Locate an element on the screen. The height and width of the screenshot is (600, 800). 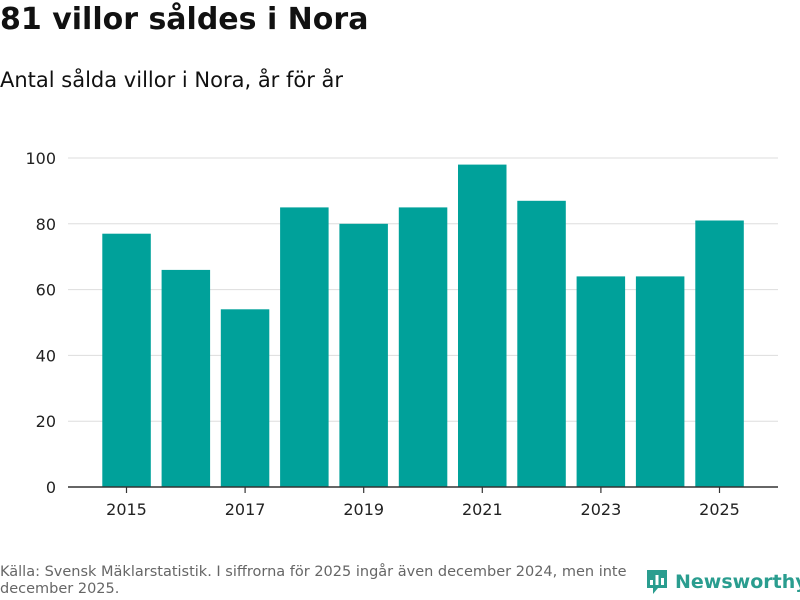
newsworthy-logo-icon is located at coordinates (657, 582).